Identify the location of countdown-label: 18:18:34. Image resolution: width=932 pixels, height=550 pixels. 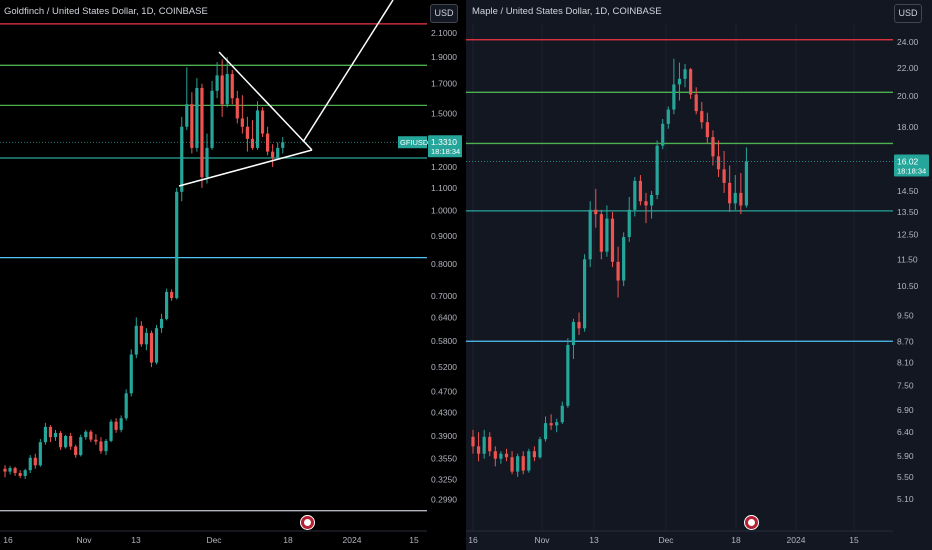
(445, 151).